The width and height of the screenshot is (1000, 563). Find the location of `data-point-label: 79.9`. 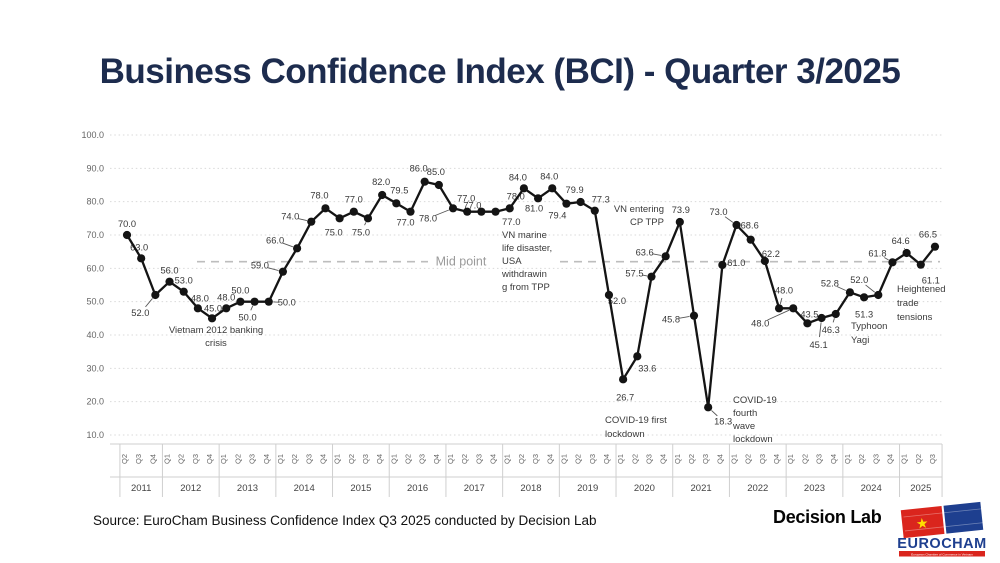

data-point-label: 79.9 is located at coordinates (575, 190).